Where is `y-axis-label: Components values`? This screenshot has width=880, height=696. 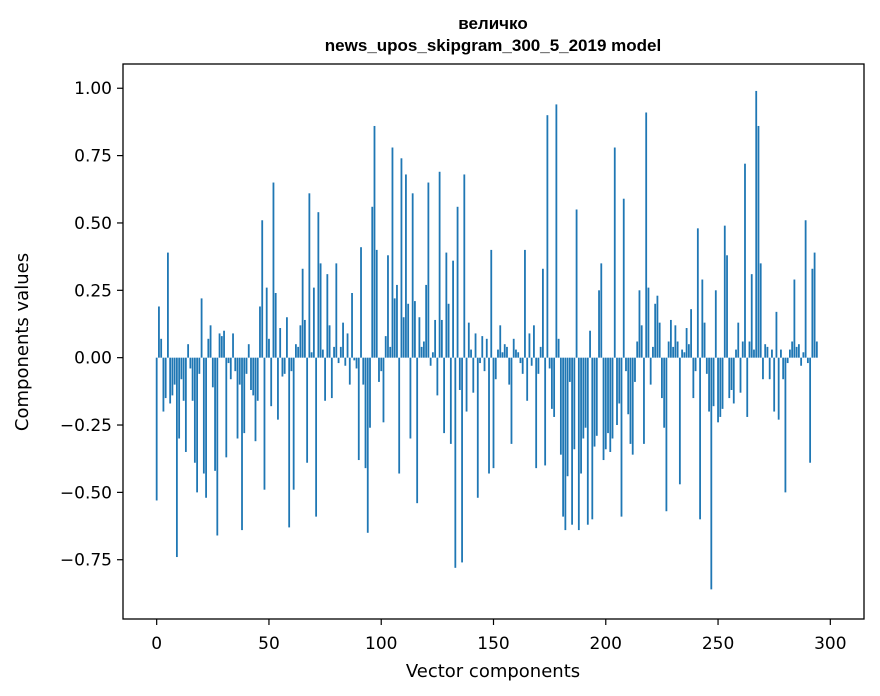
y-axis-label: Components values is located at coordinates (22, 342).